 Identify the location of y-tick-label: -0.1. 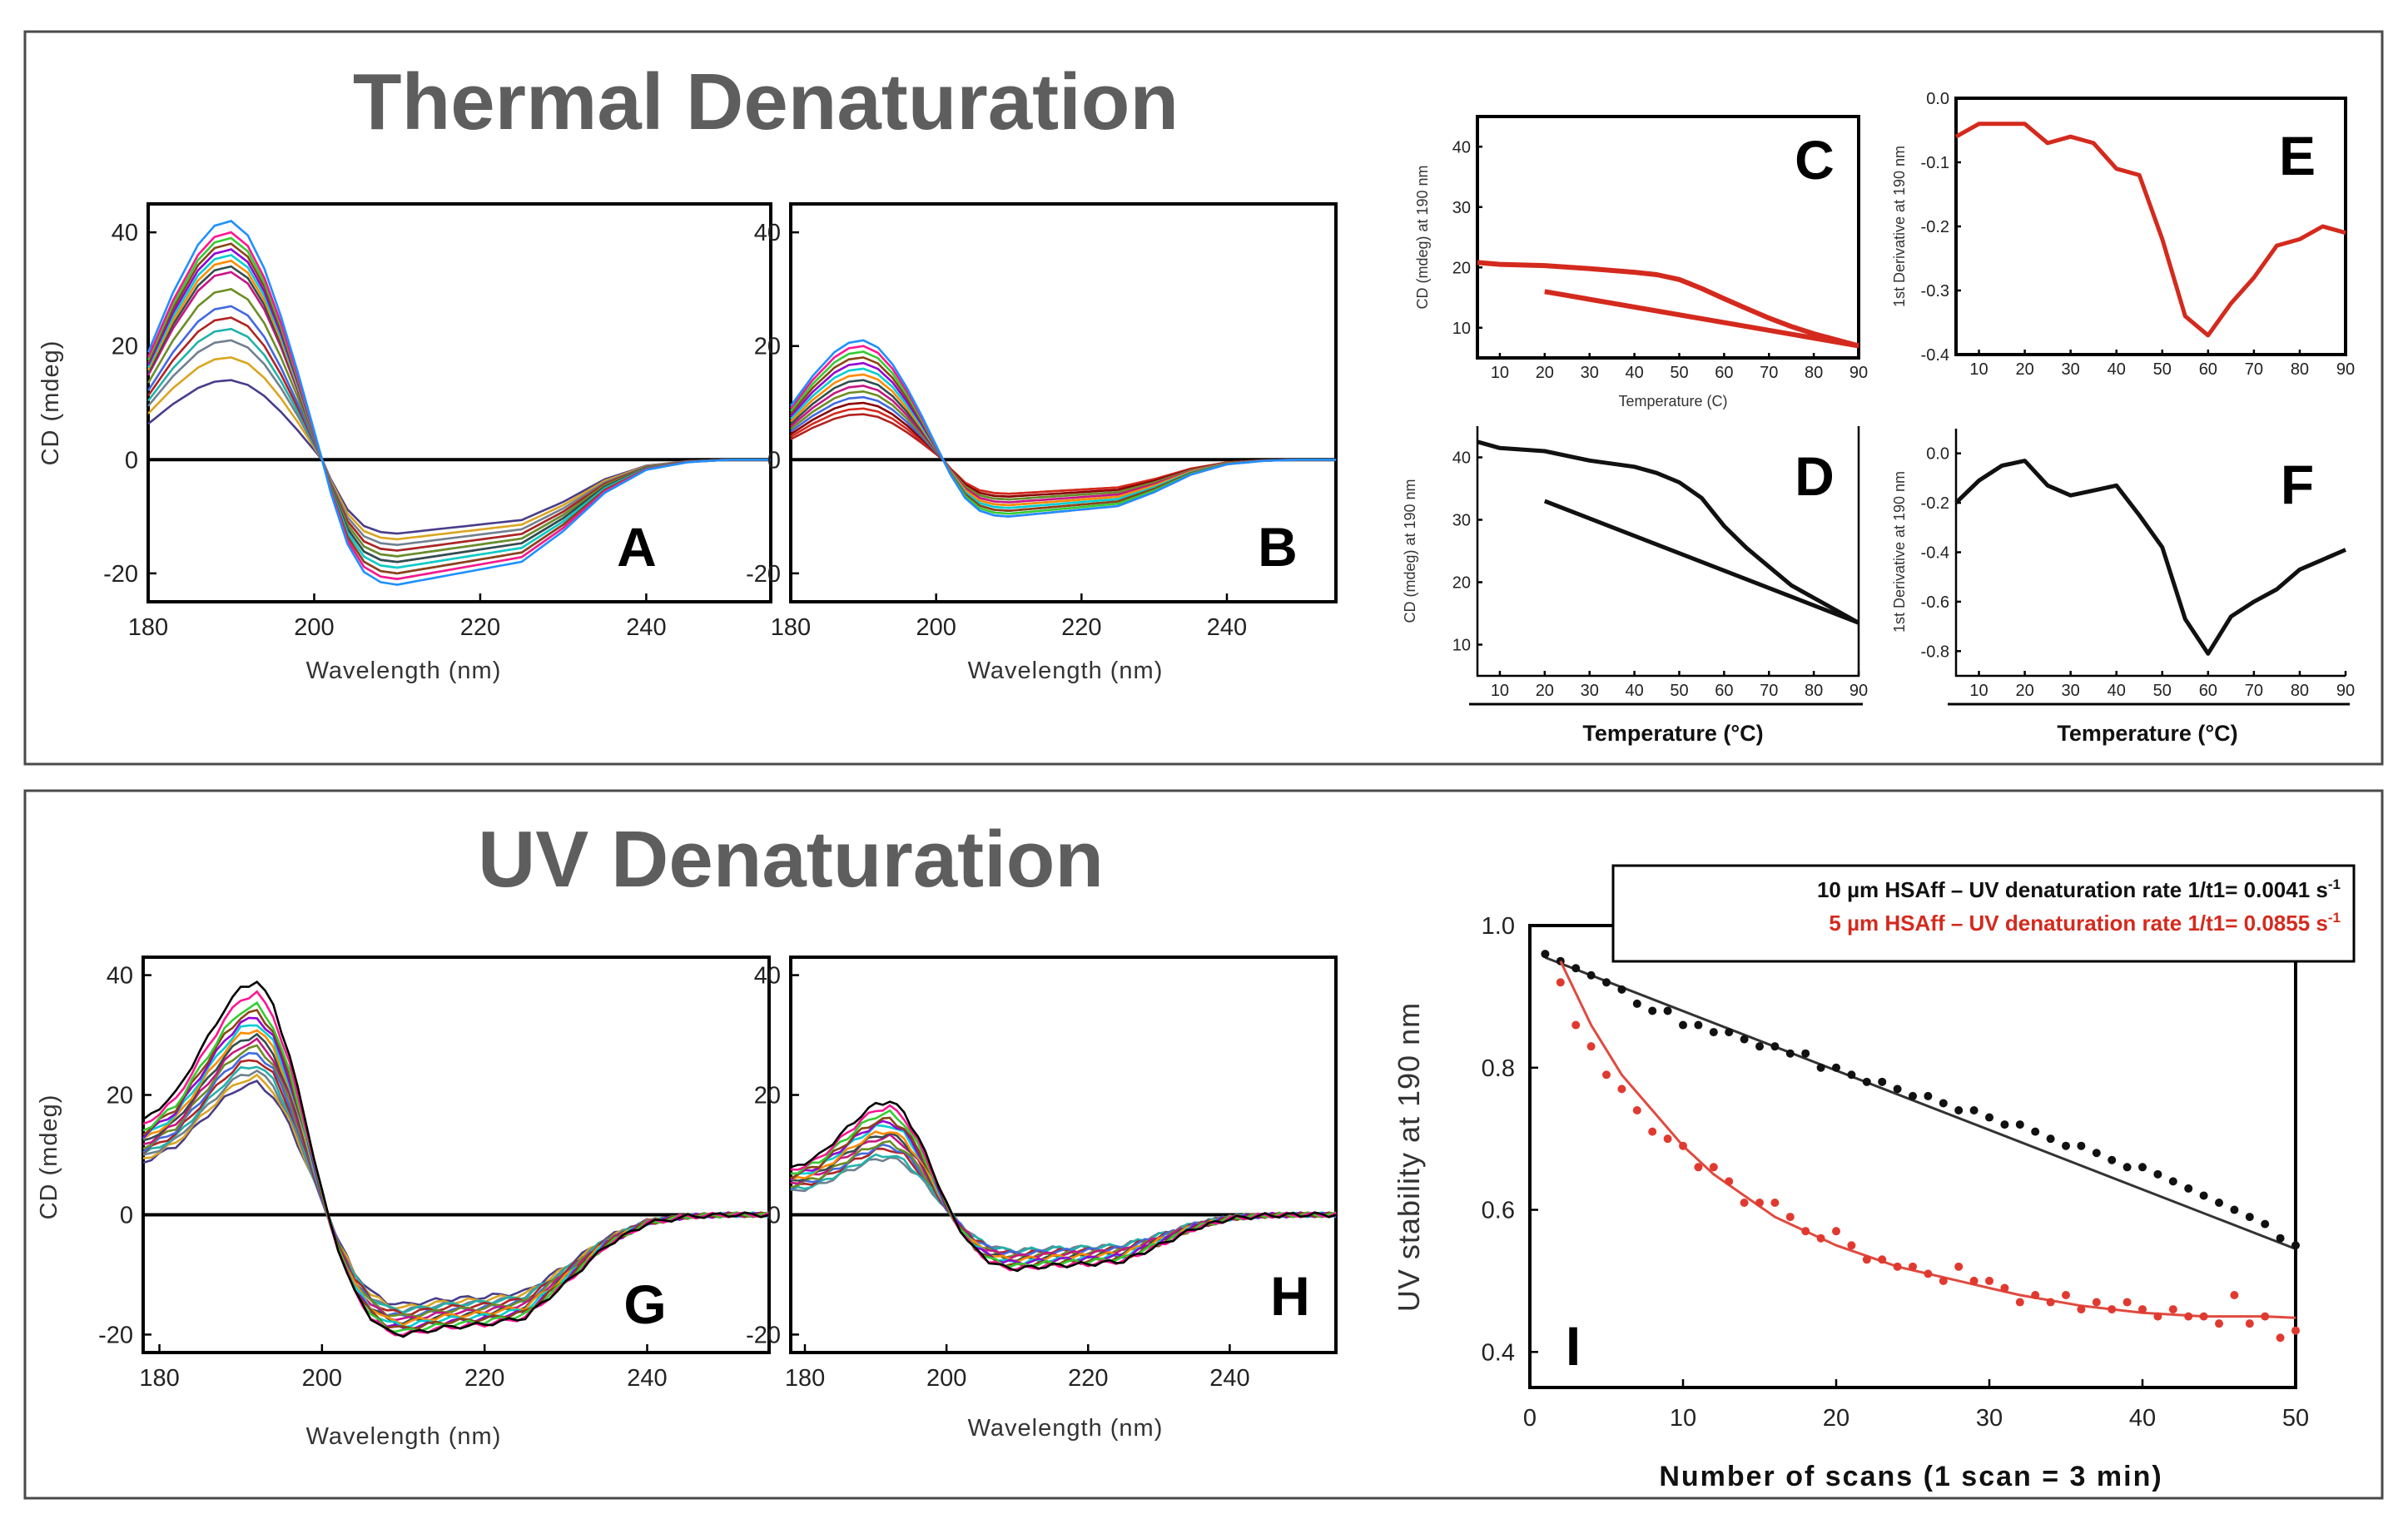
(1935, 163).